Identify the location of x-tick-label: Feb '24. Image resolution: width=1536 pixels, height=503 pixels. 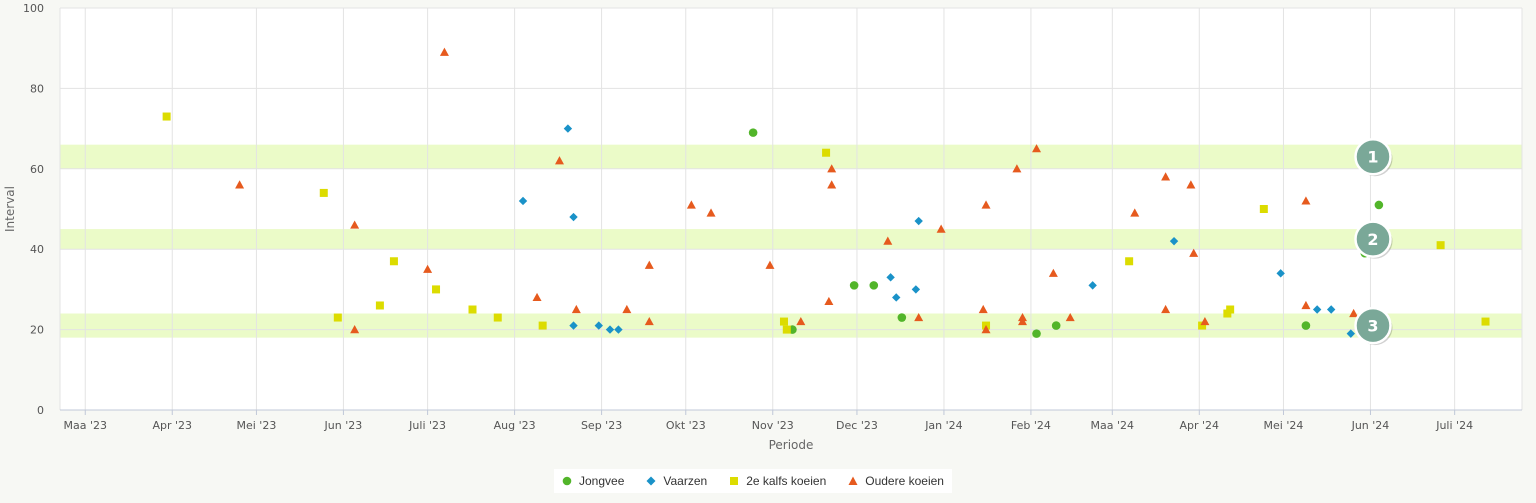
(1031, 425).